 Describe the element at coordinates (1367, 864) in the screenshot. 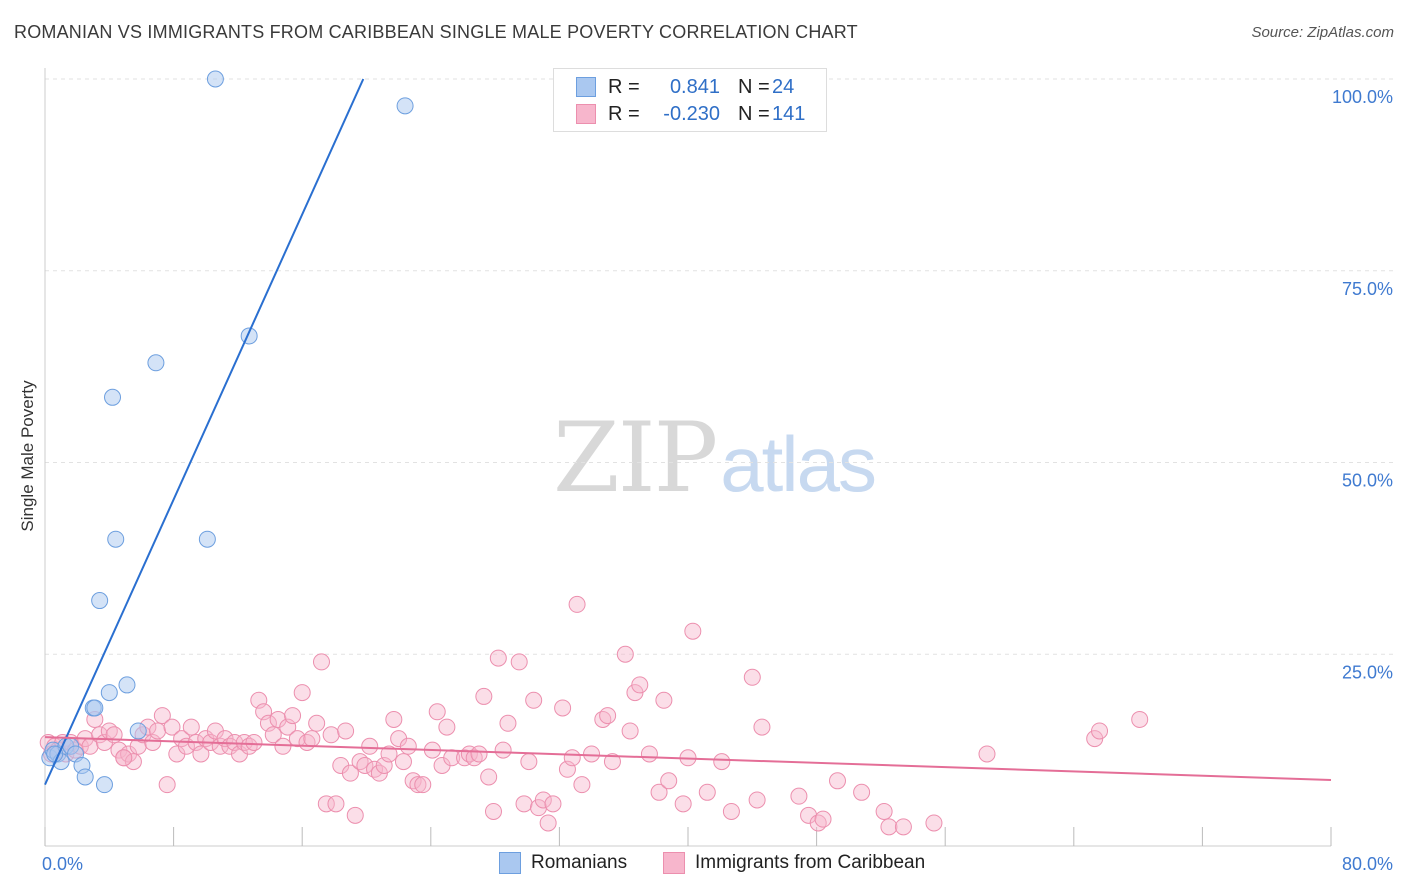

I see `x-tick-label: 80.0%` at that location.